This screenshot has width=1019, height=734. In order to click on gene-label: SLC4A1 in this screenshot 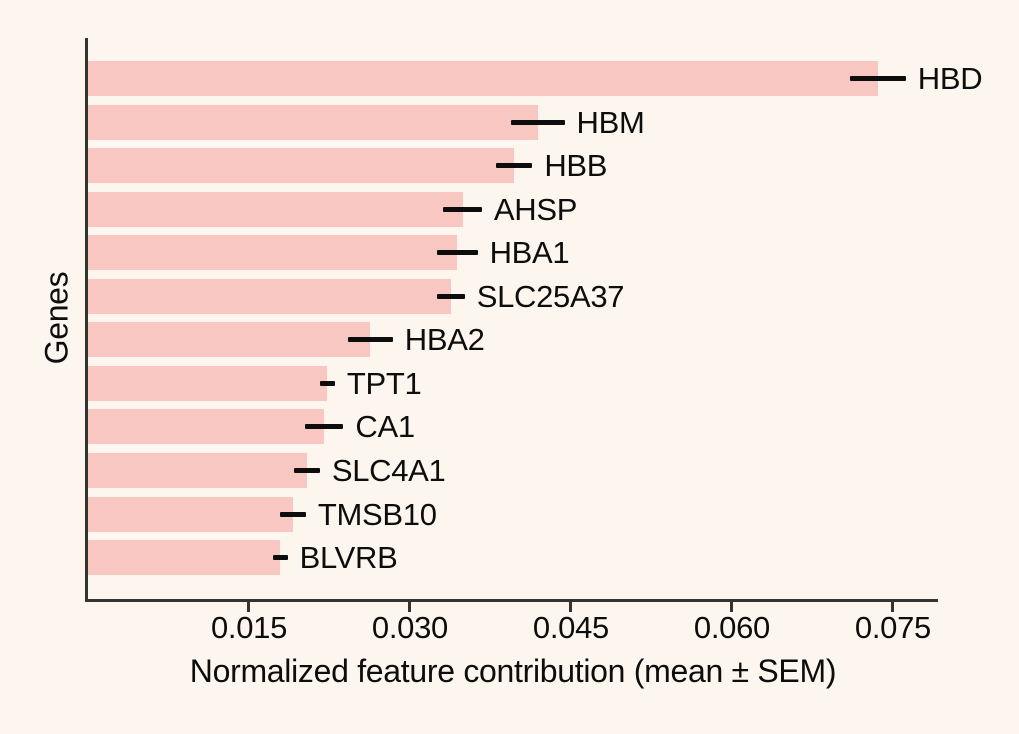, I will do `click(388, 470)`.